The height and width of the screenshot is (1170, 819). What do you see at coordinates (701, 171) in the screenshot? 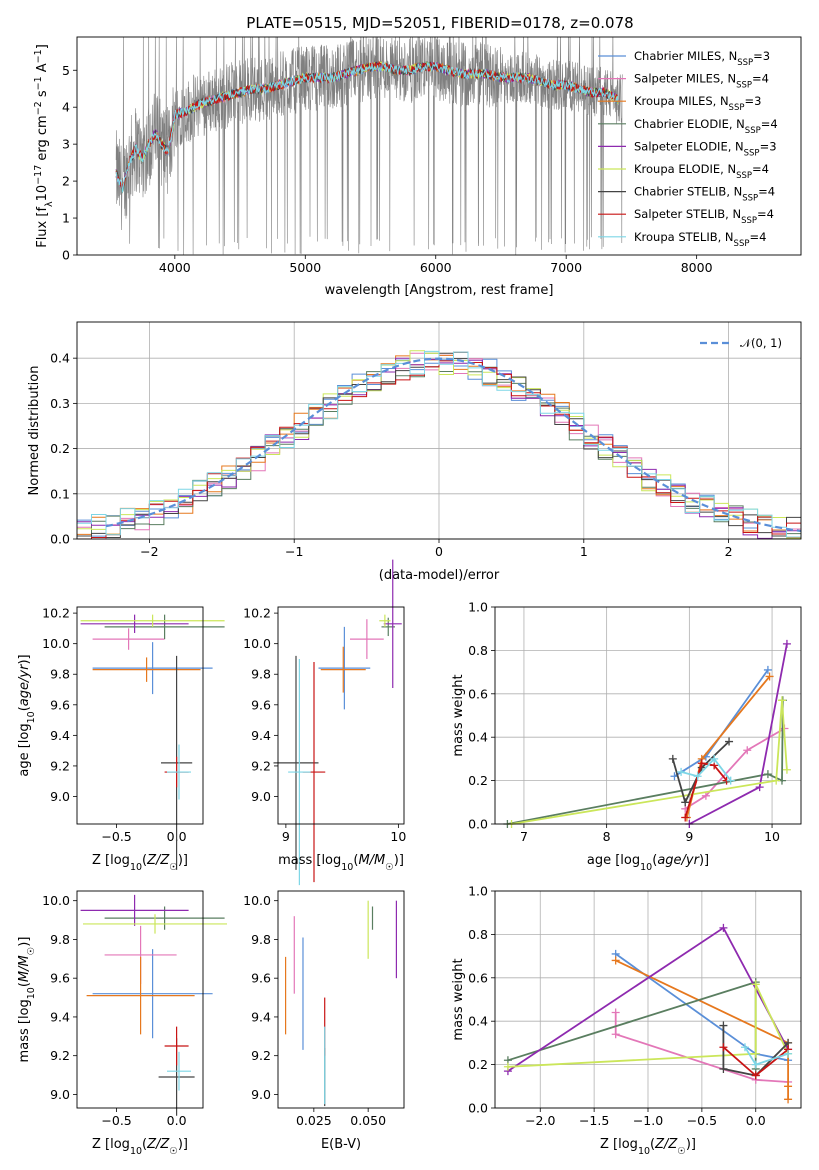
I see `legend-entry: Kroupa ELODIE, NSSP=4` at bounding box center [701, 171].